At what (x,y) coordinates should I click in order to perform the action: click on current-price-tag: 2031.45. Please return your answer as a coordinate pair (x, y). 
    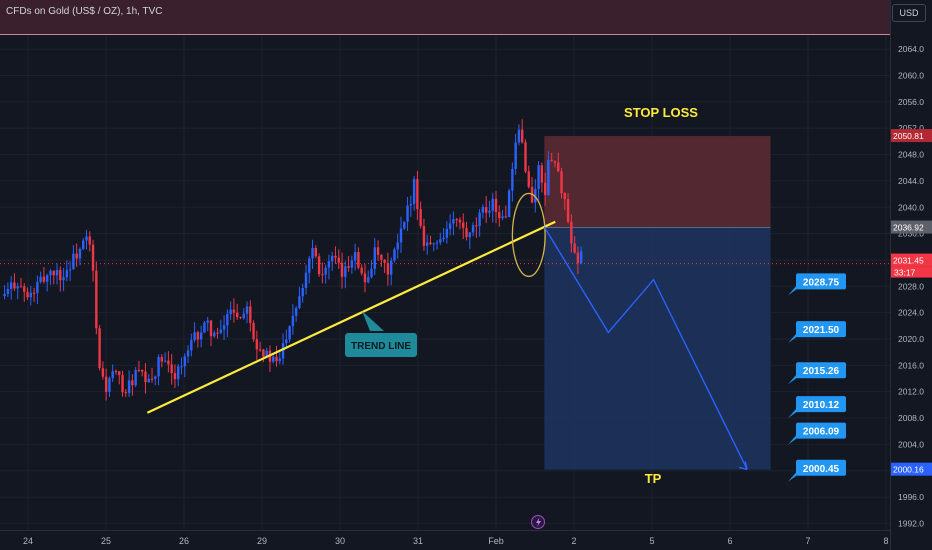
    Looking at the image, I should click on (908, 261).